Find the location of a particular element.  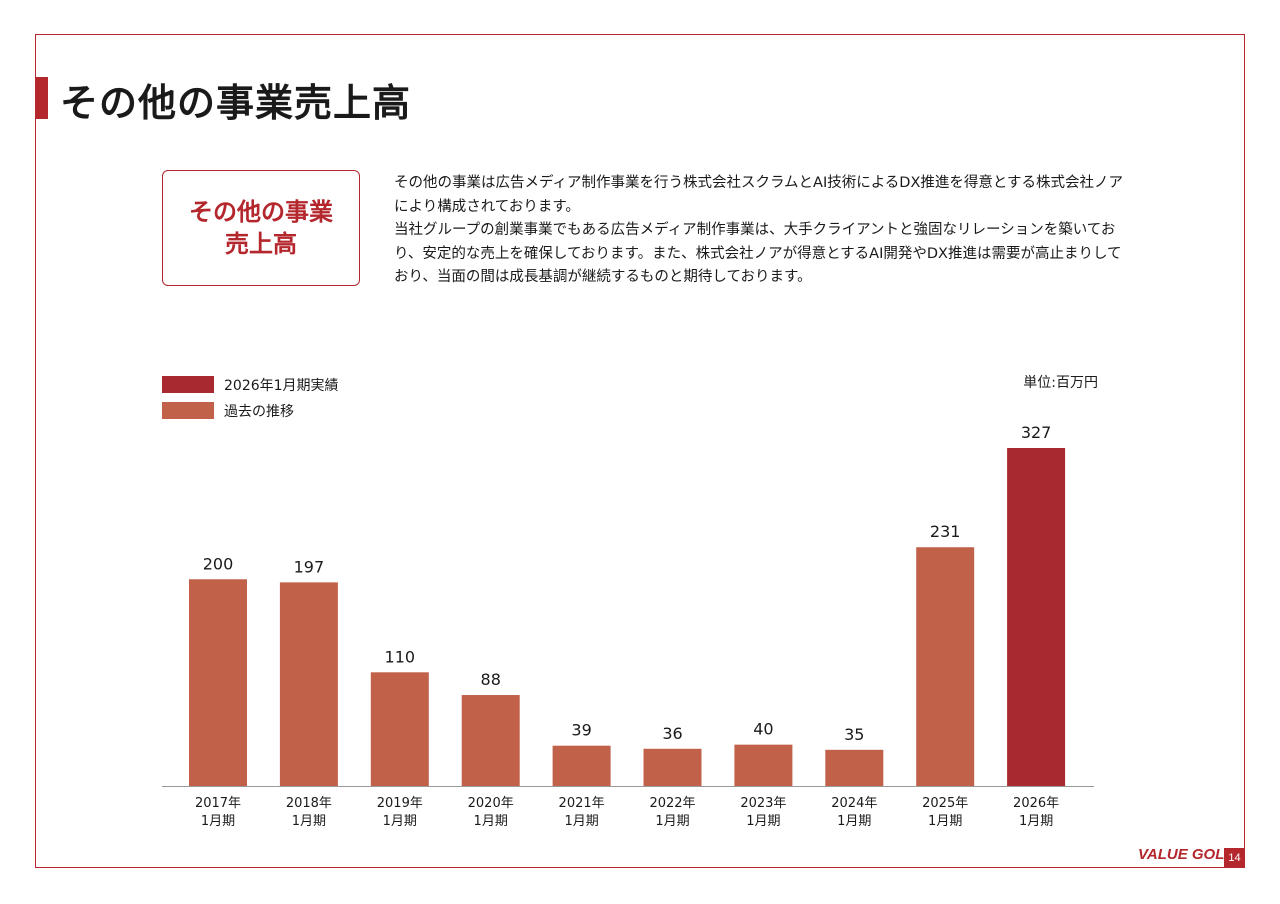

page-number: 14 is located at coordinates (1234, 858).